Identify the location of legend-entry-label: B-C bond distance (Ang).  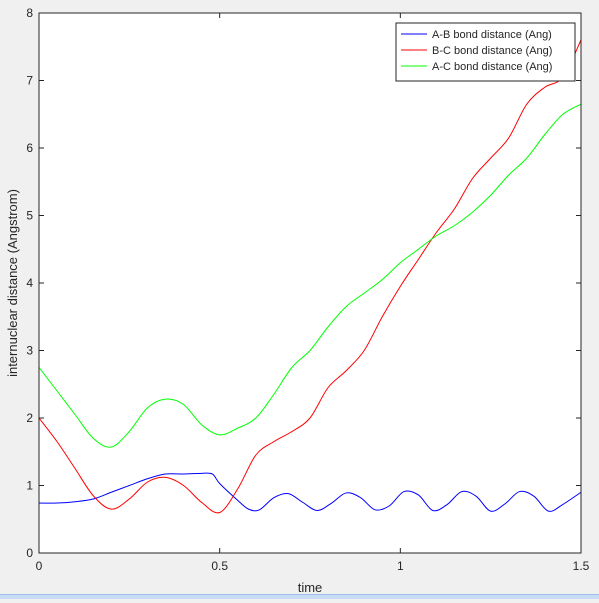
(492, 51).